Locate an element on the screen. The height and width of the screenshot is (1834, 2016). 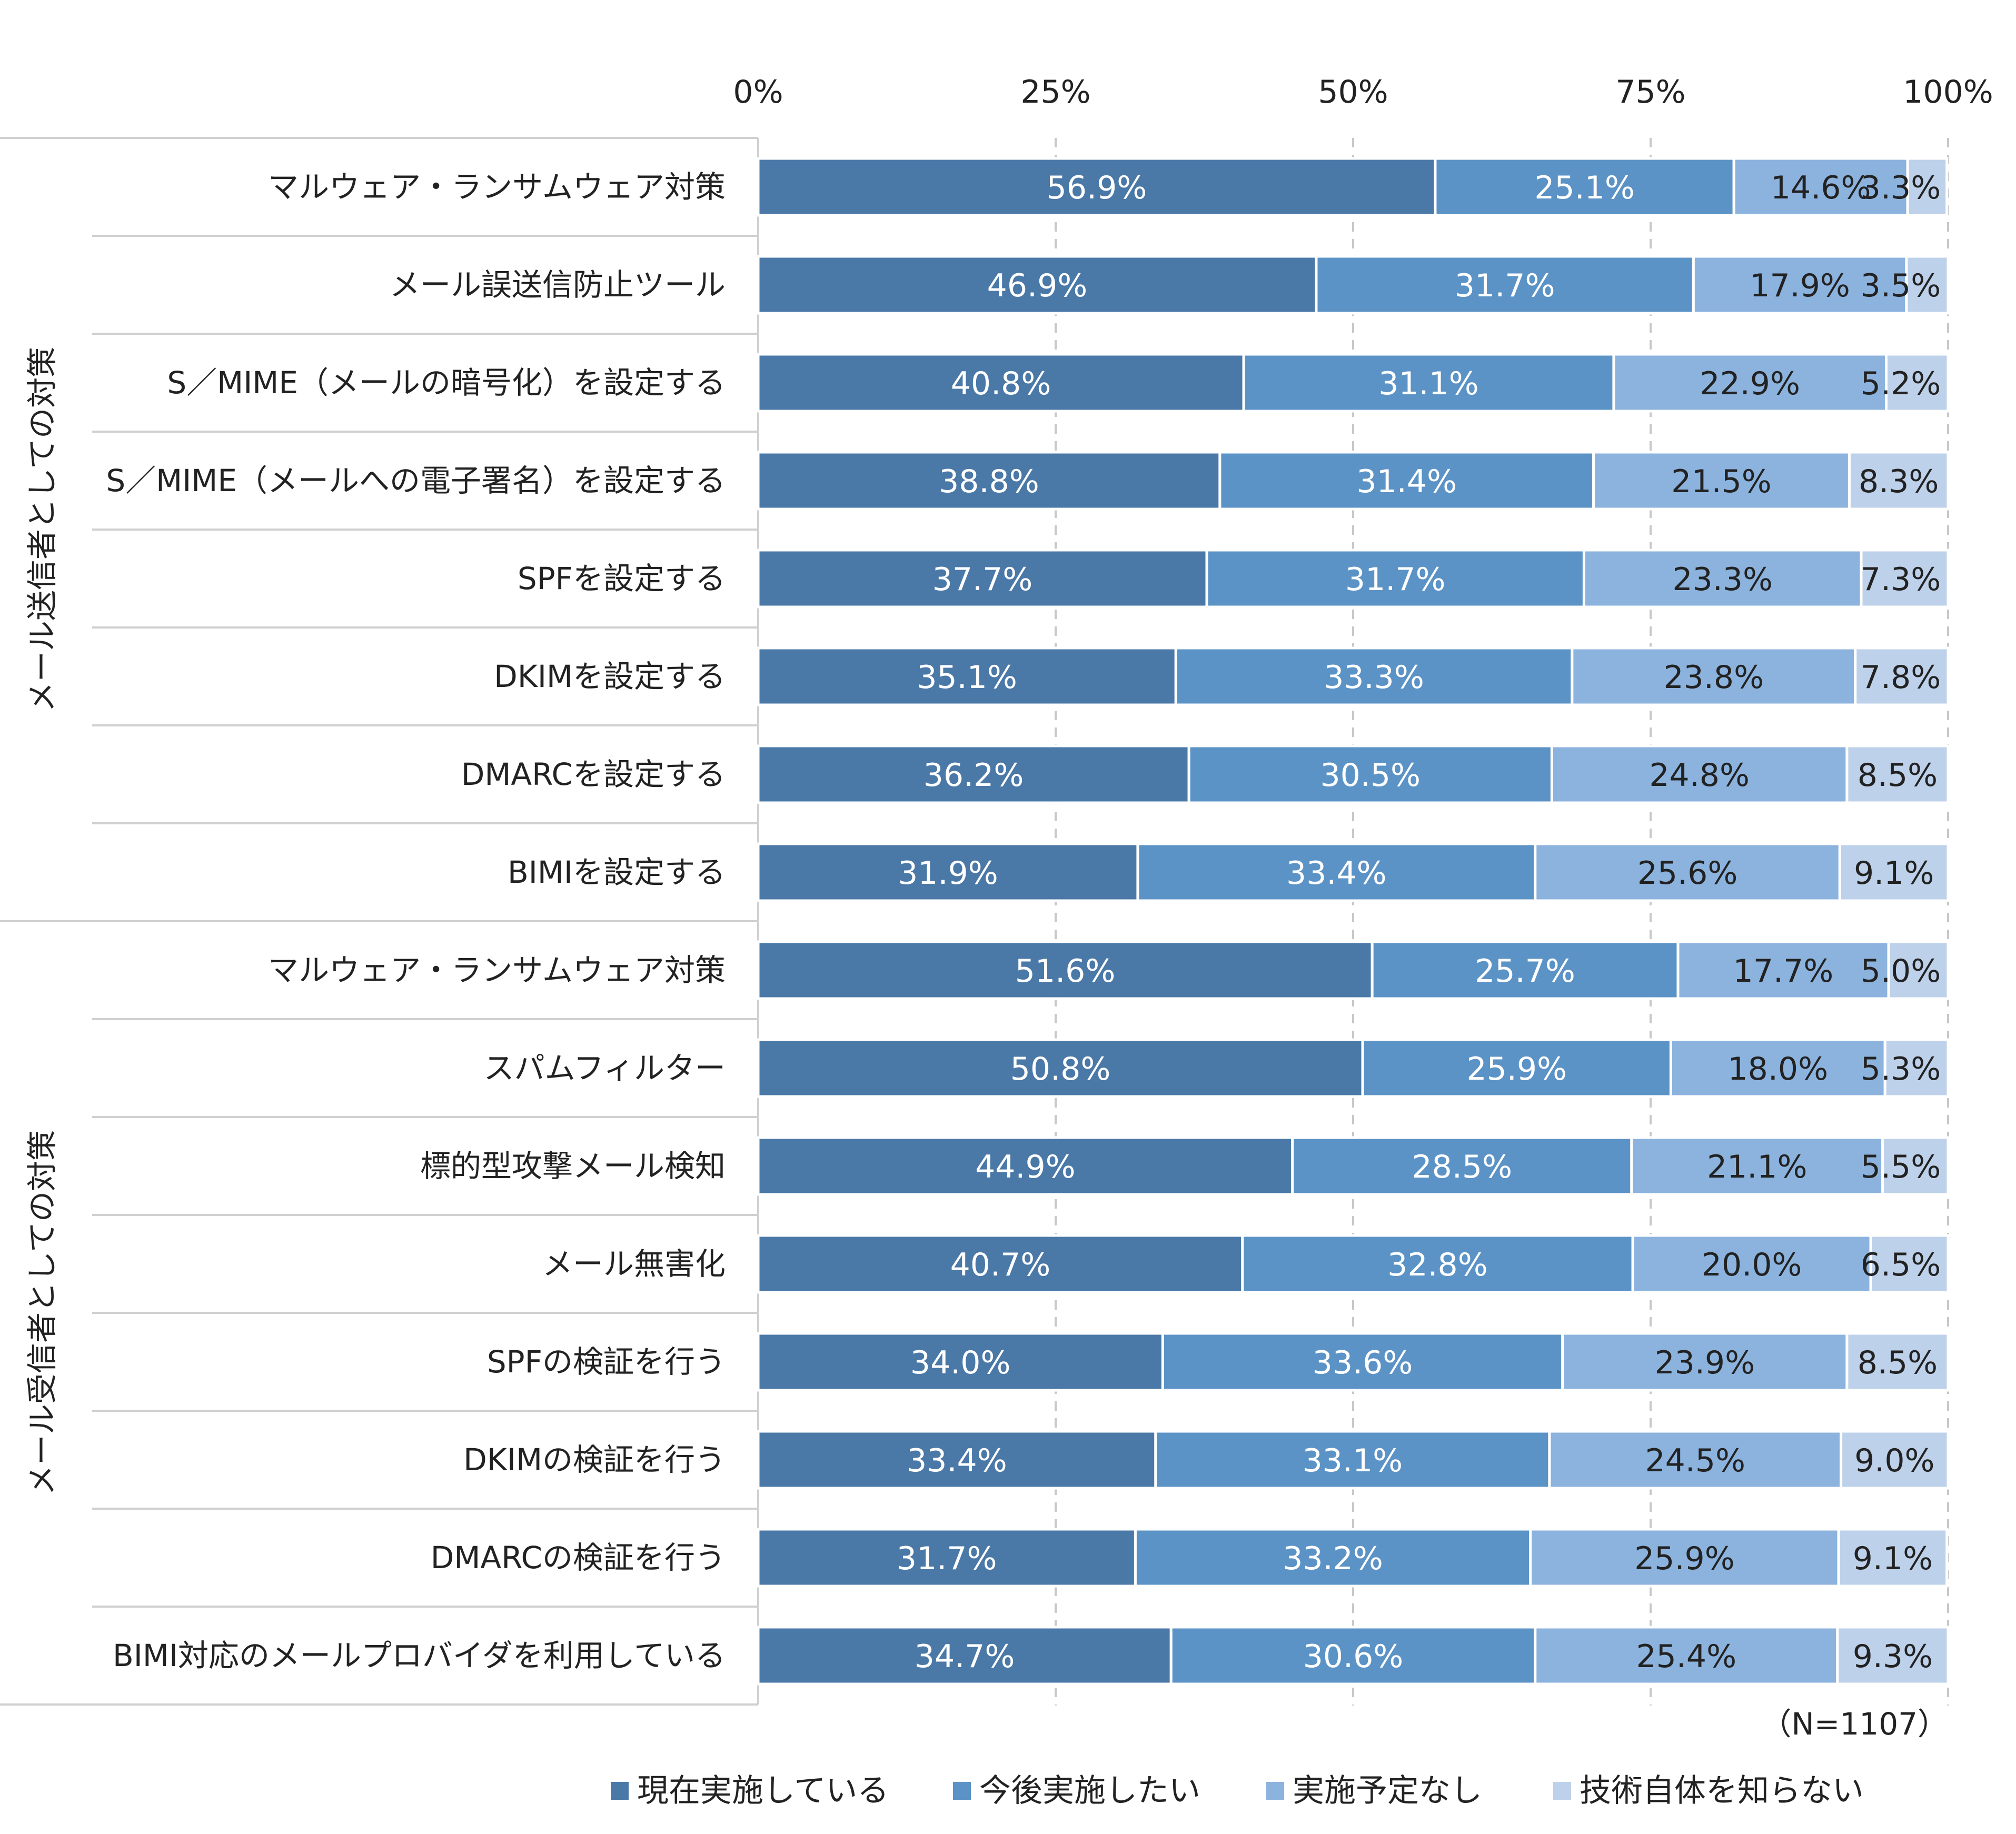
category-label: 標的型攻撃メール検知 is located at coordinates (573, 1166).